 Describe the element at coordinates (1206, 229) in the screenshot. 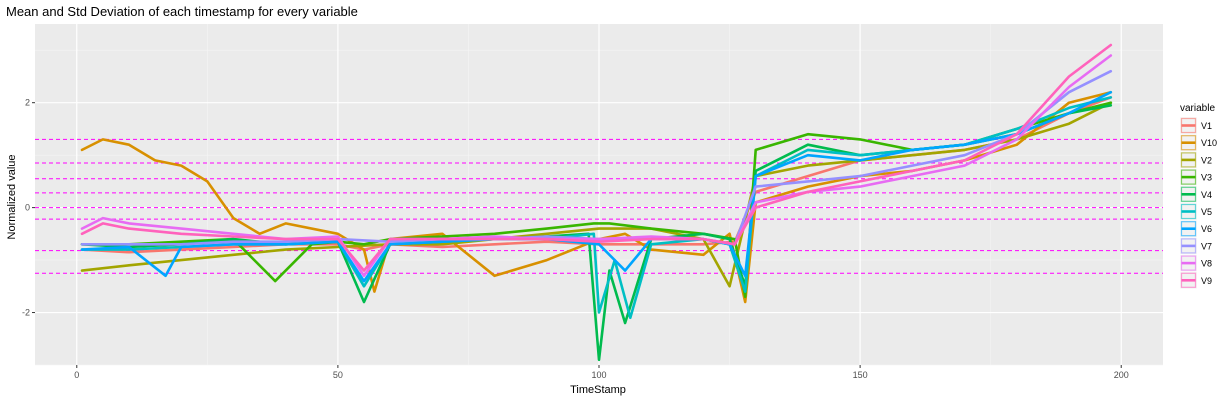

I see `legend-label-v6: V6` at that location.